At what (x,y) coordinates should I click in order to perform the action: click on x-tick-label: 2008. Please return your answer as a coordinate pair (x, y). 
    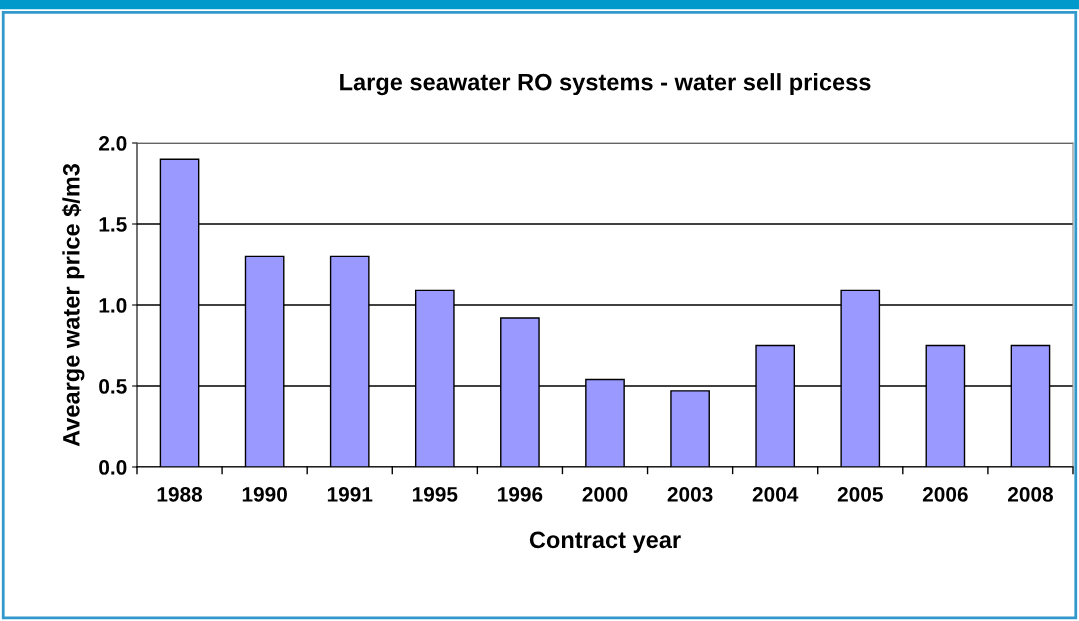
    Looking at the image, I should click on (1030, 494).